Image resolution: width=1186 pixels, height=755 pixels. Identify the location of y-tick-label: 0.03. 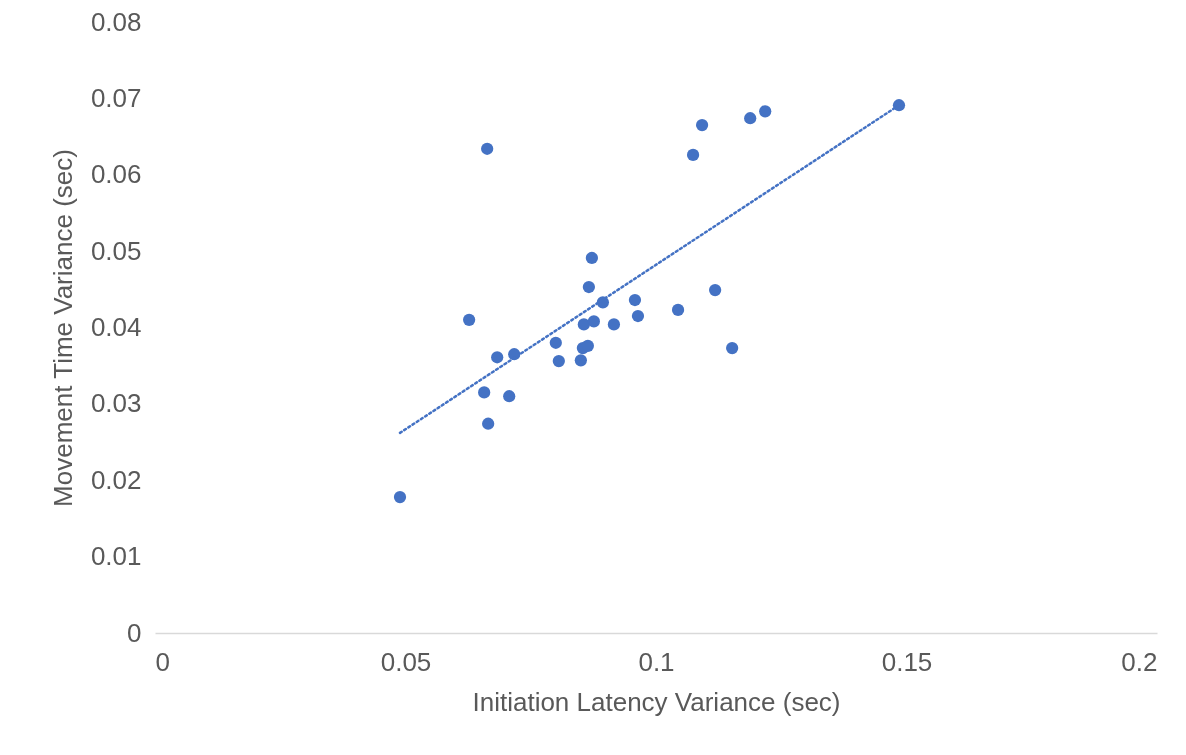
(116, 403).